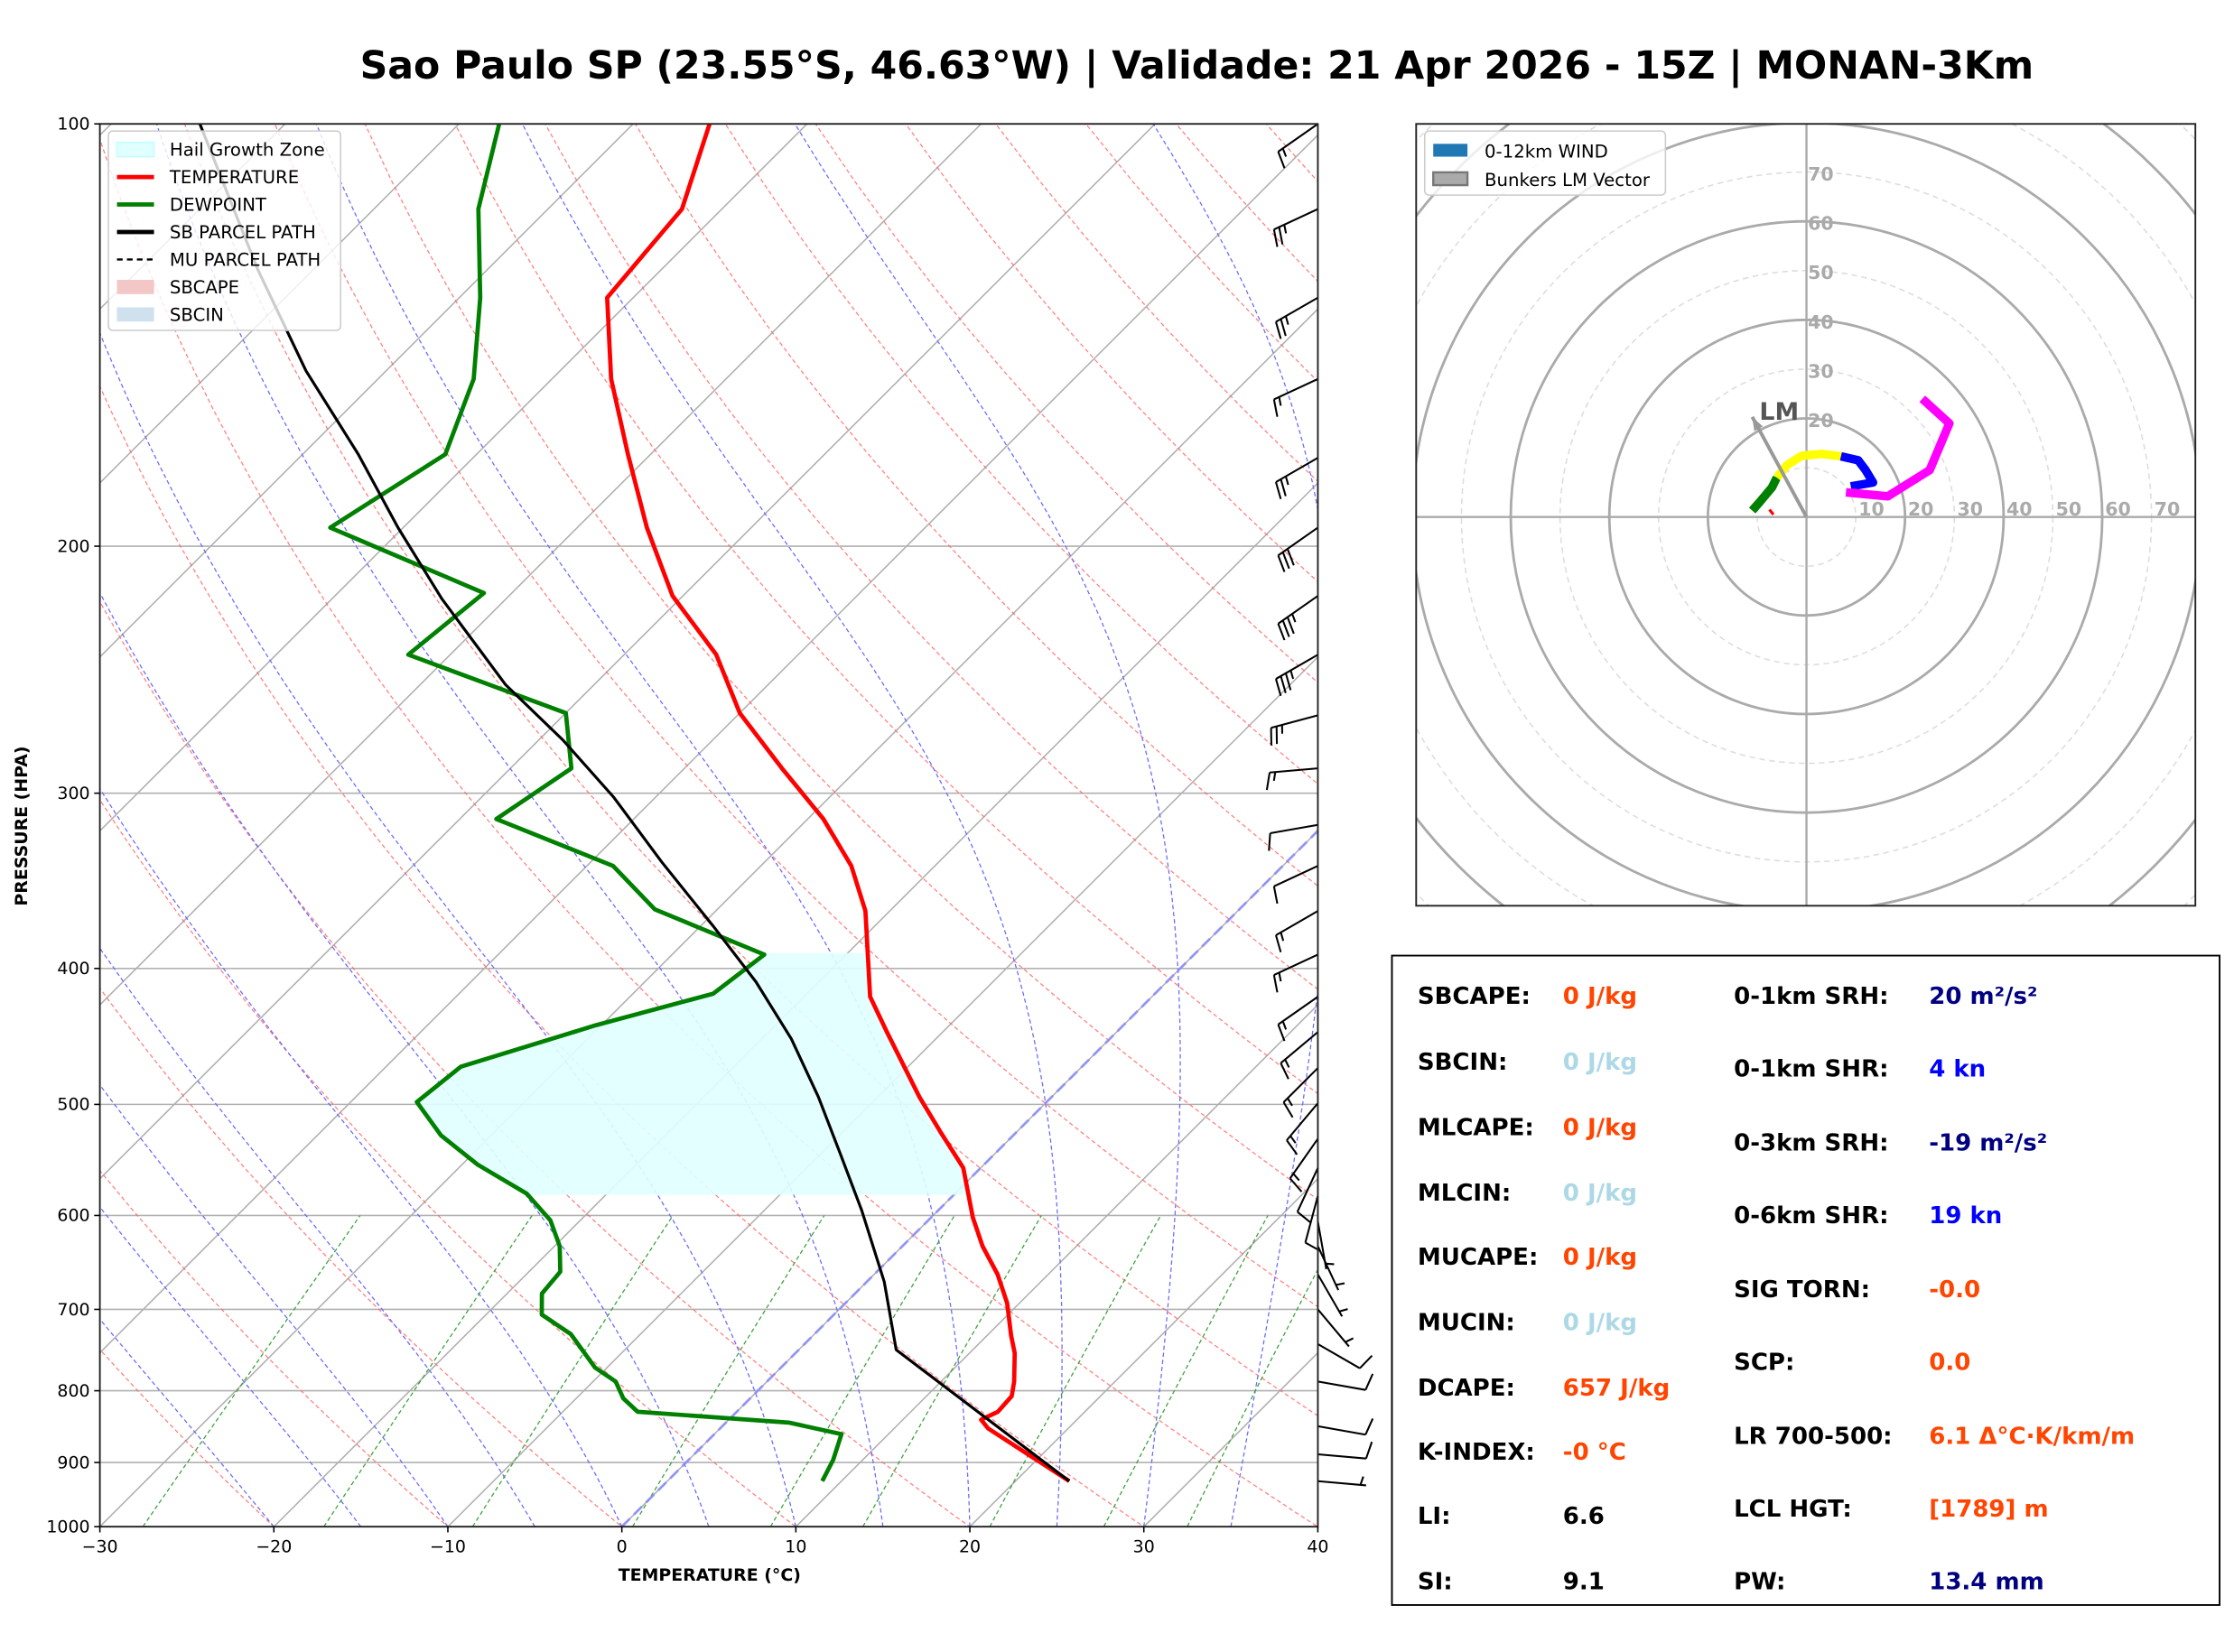  I want to click on stat-label: LI:, so click(1434, 1516).